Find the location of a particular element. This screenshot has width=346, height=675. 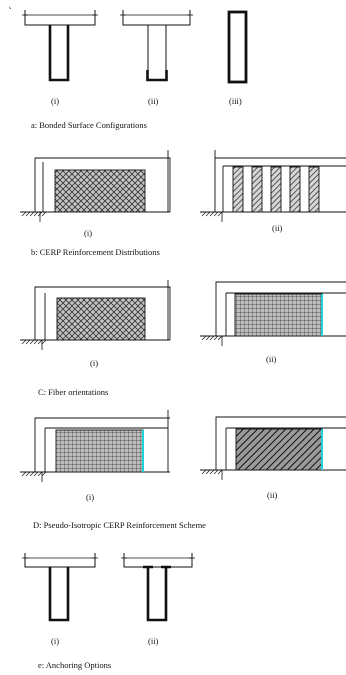

label-b-i: (i) is located at coordinates (88, 233).